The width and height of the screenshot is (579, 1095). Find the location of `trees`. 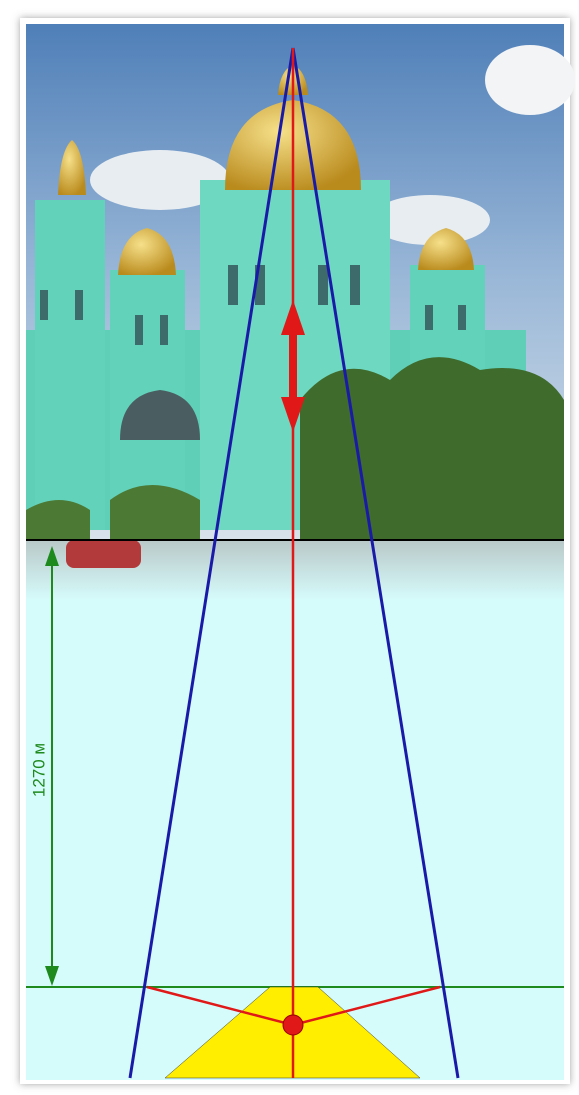

trees is located at coordinates (432, 448).